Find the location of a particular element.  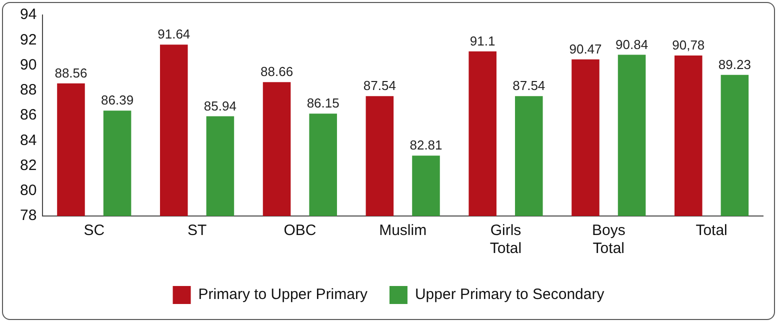

x-tick-label: SC is located at coordinates (94, 231).